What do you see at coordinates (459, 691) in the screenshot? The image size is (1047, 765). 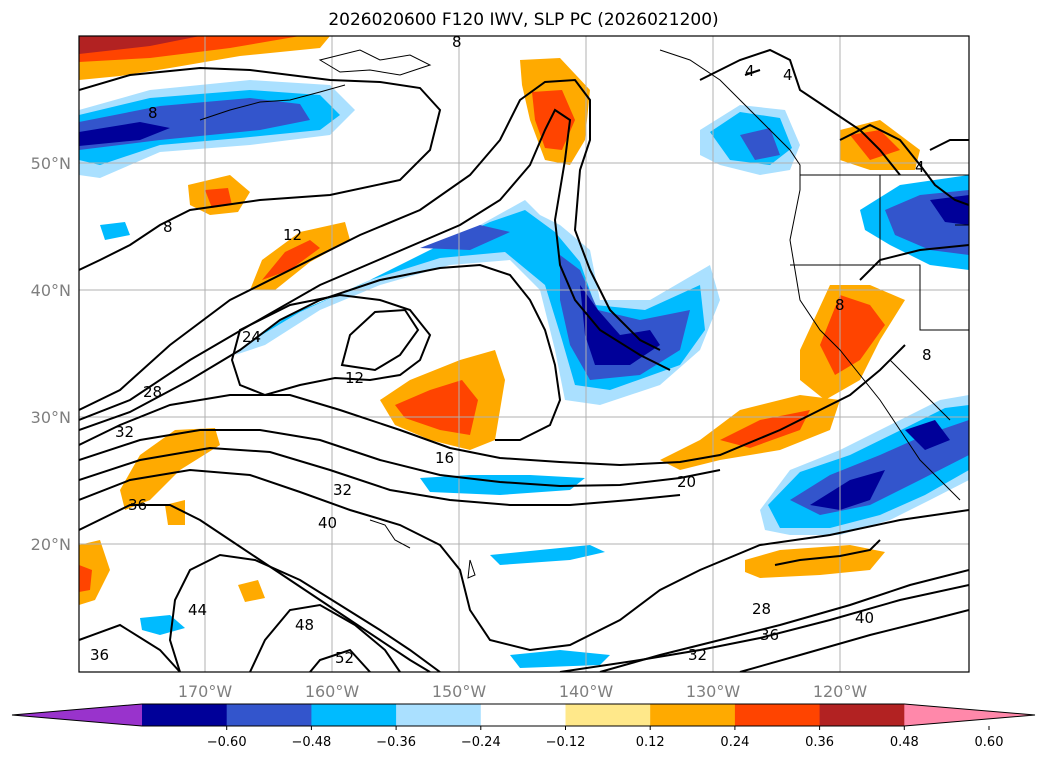 I see `lon-tick-label: 150°W` at bounding box center [459, 691].